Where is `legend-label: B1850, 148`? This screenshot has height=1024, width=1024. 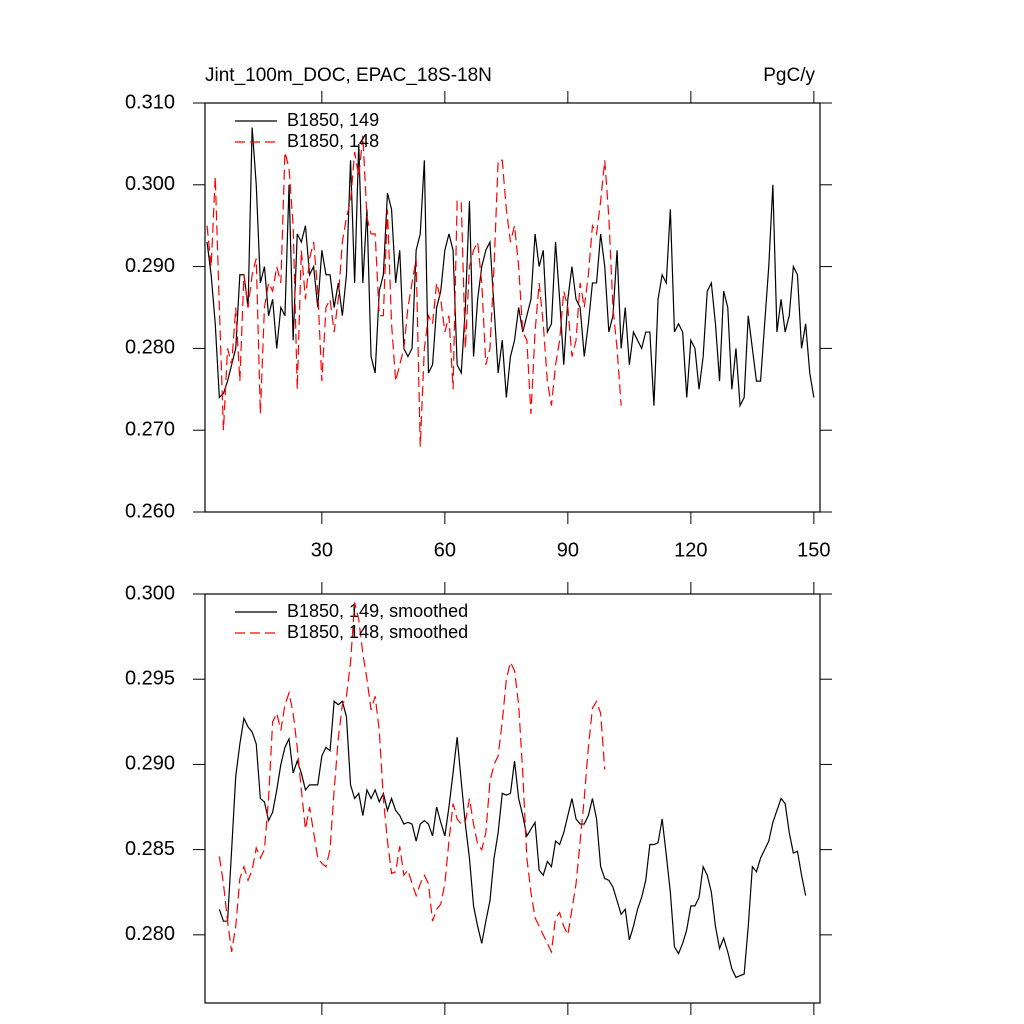
legend-label: B1850, 148 is located at coordinates (333, 141).